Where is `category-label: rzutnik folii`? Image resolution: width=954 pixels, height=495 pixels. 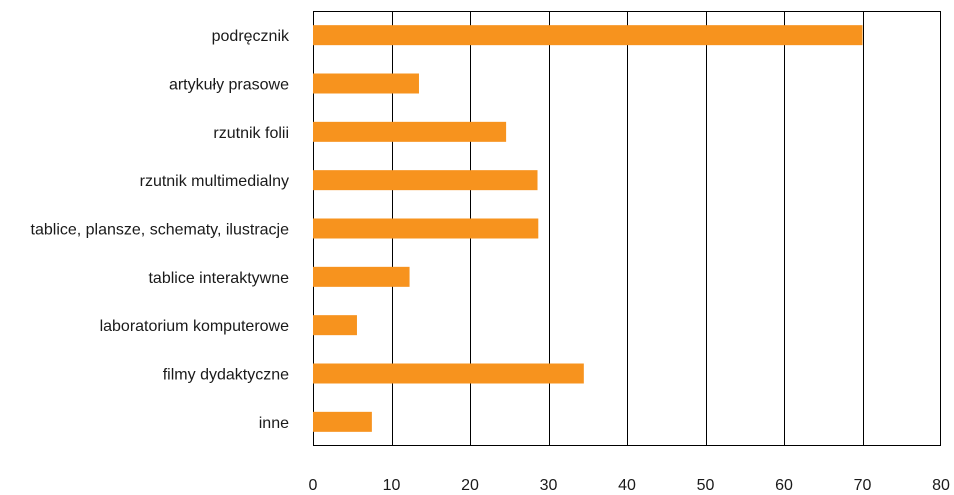
category-label: rzutnik folii is located at coordinates (251, 133).